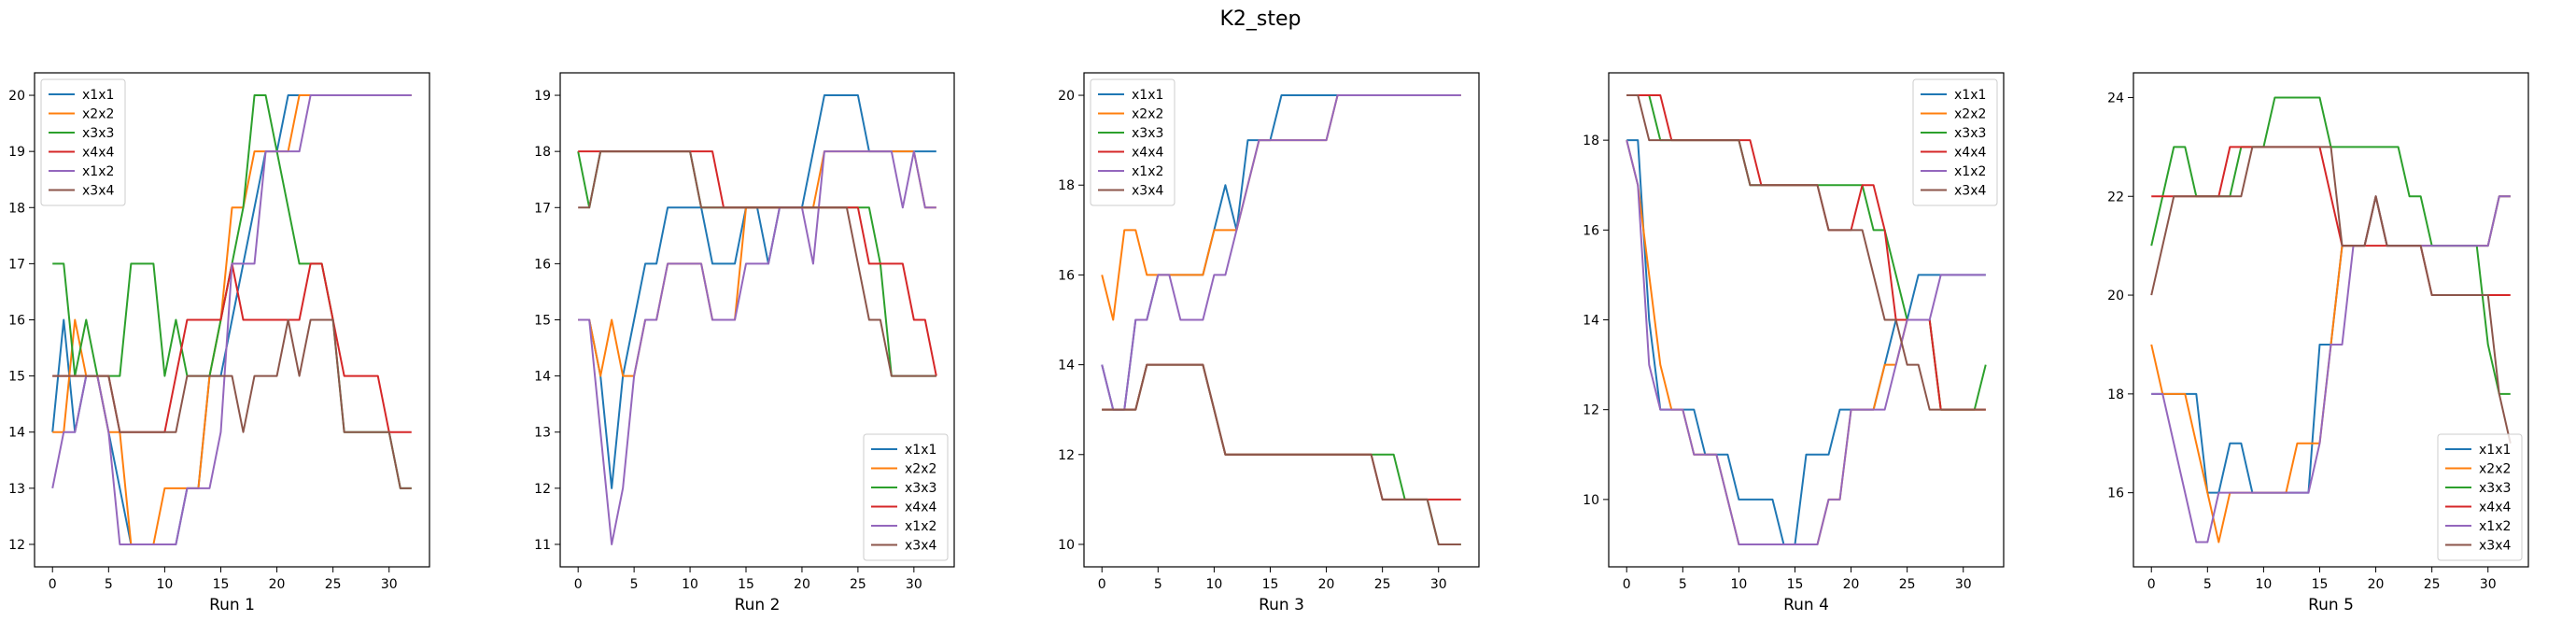 The image size is (2576, 621). What do you see at coordinates (16, 265) in the screenshot?
I see `y-tick-label: 17` at bounding box center [16, 265].